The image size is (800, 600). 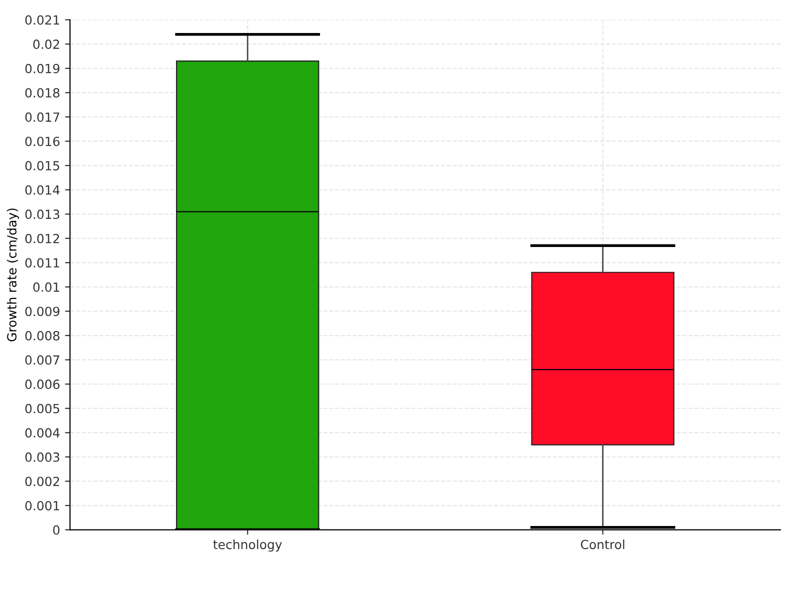 What do you see at coordinates (42, 117) in the screenshot?
I see `y-tick-label: 0.017` at bounding box center [42, 117].